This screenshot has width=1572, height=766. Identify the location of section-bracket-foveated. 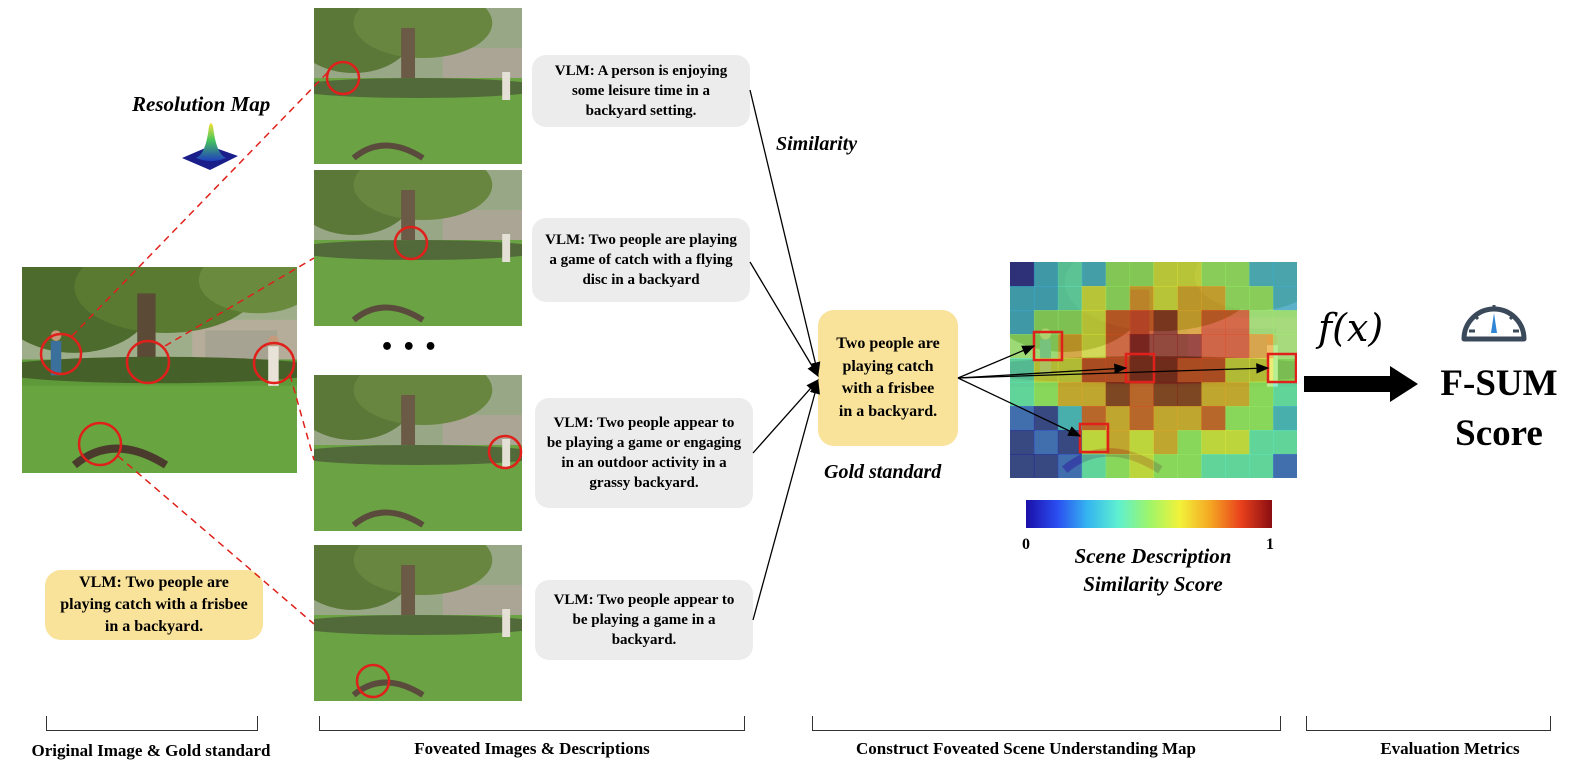
(532, 723).